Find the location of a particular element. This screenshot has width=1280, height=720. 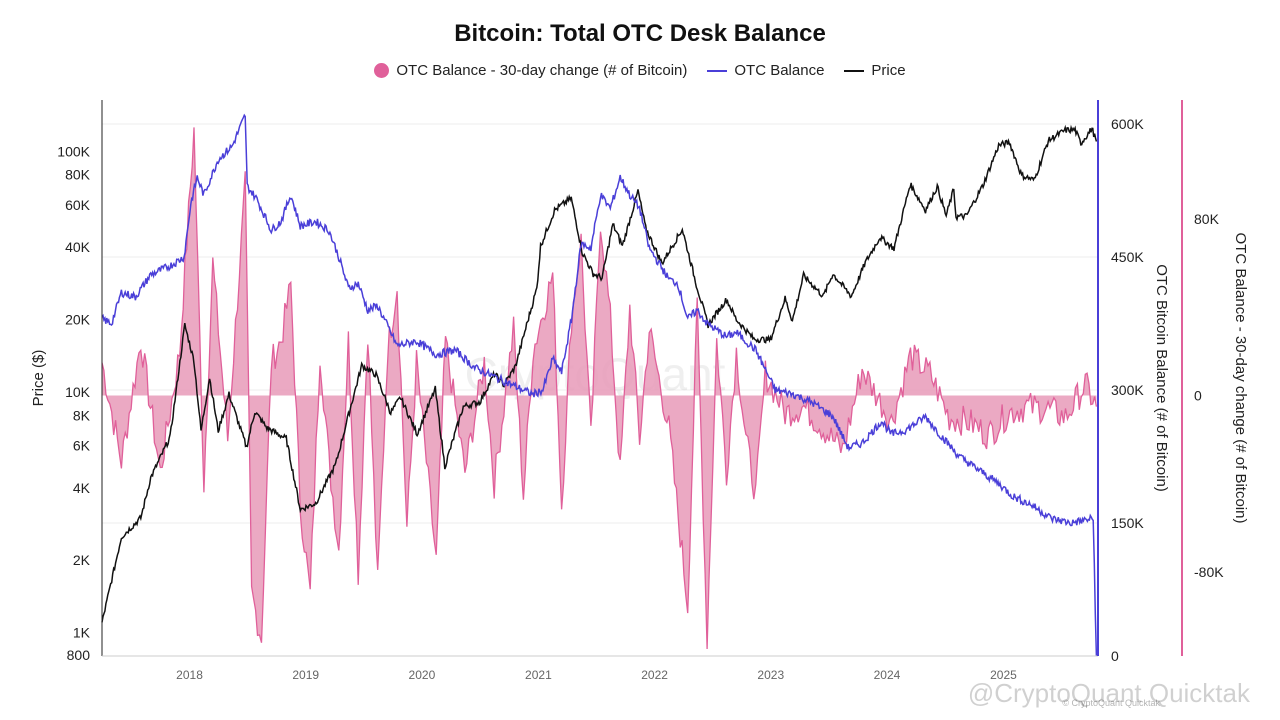

x-tick-label: 2020 is located at coordinates (422, 675).